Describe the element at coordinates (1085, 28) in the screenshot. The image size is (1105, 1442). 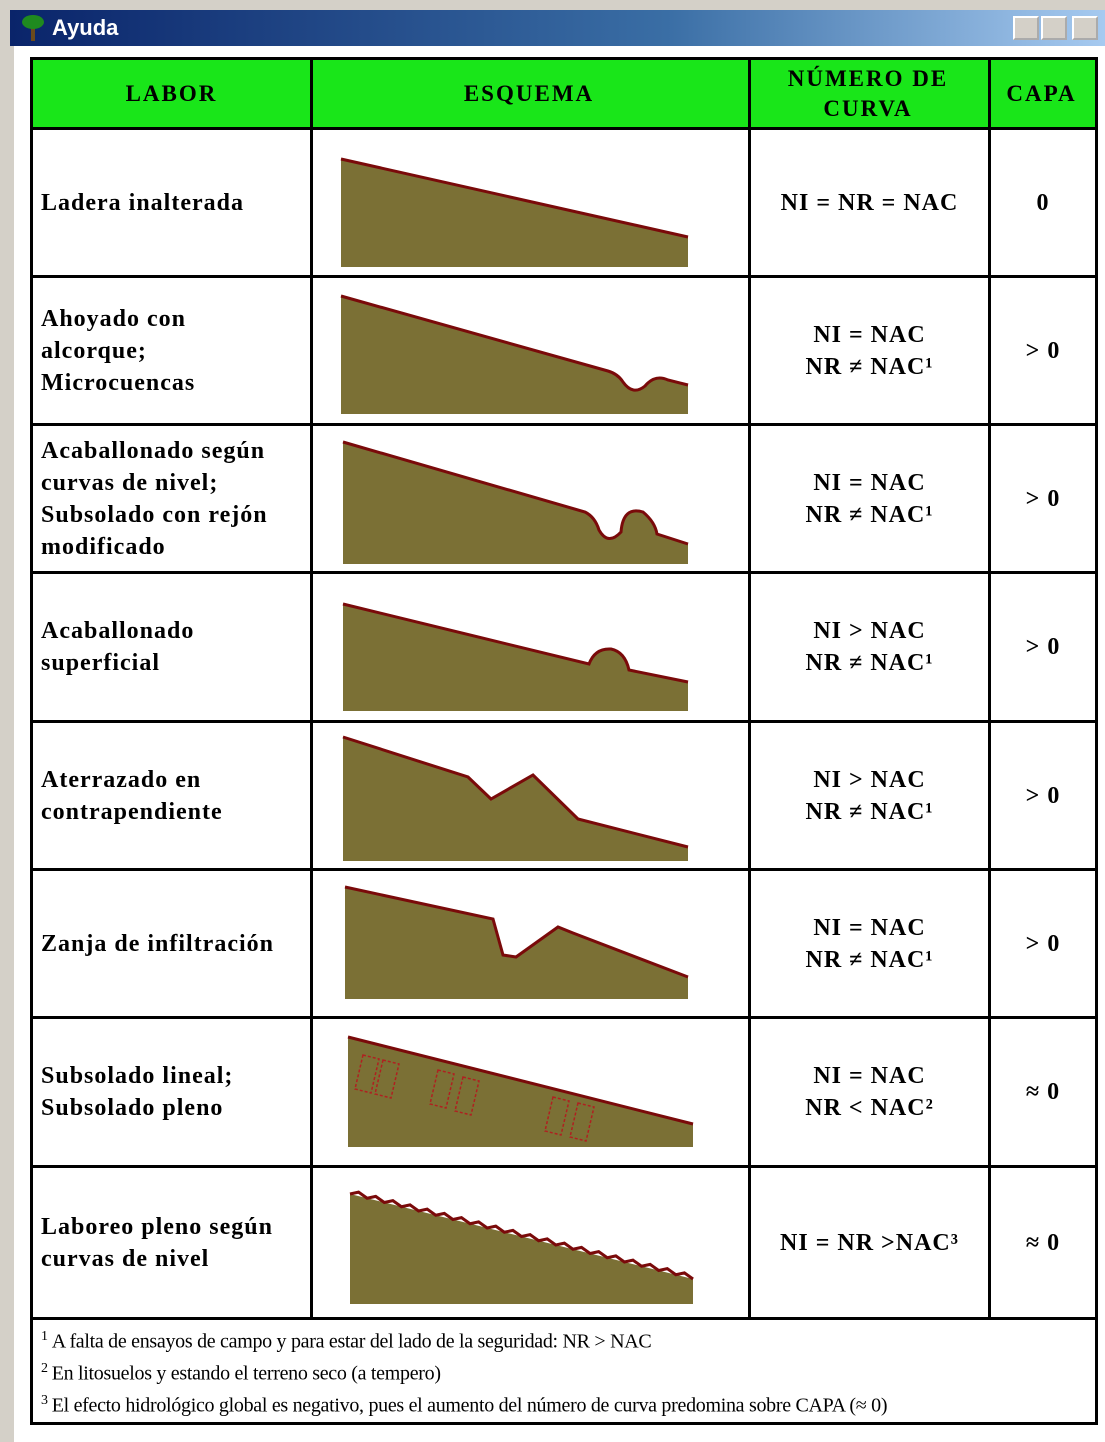
I see `close-button` at that location.